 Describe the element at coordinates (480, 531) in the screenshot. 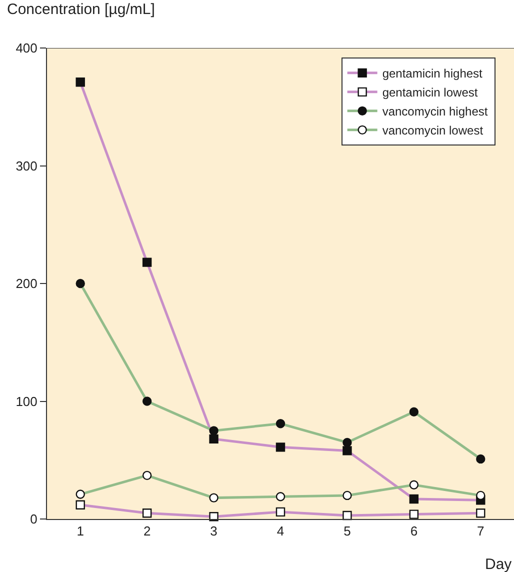

I see `x-tick-label: 7` at that location.